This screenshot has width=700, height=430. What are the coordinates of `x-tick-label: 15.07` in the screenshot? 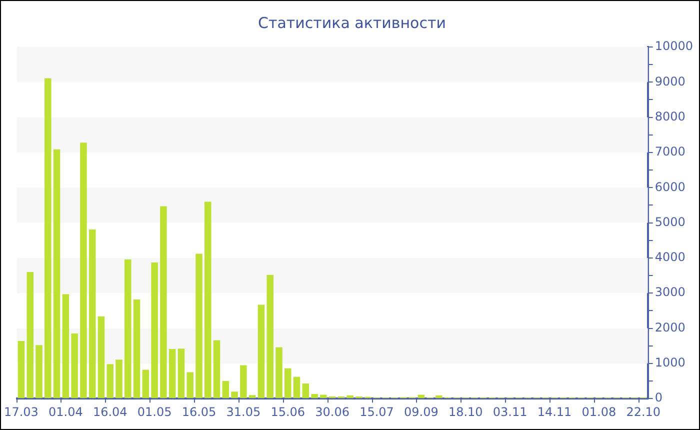 It's located at (377, 411).